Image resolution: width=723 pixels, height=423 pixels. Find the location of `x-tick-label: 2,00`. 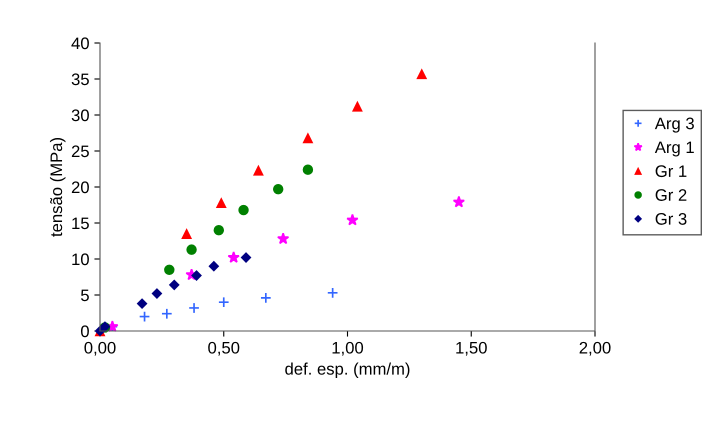

x-tick-label: 2,00 is located at coordinates (595, 349).